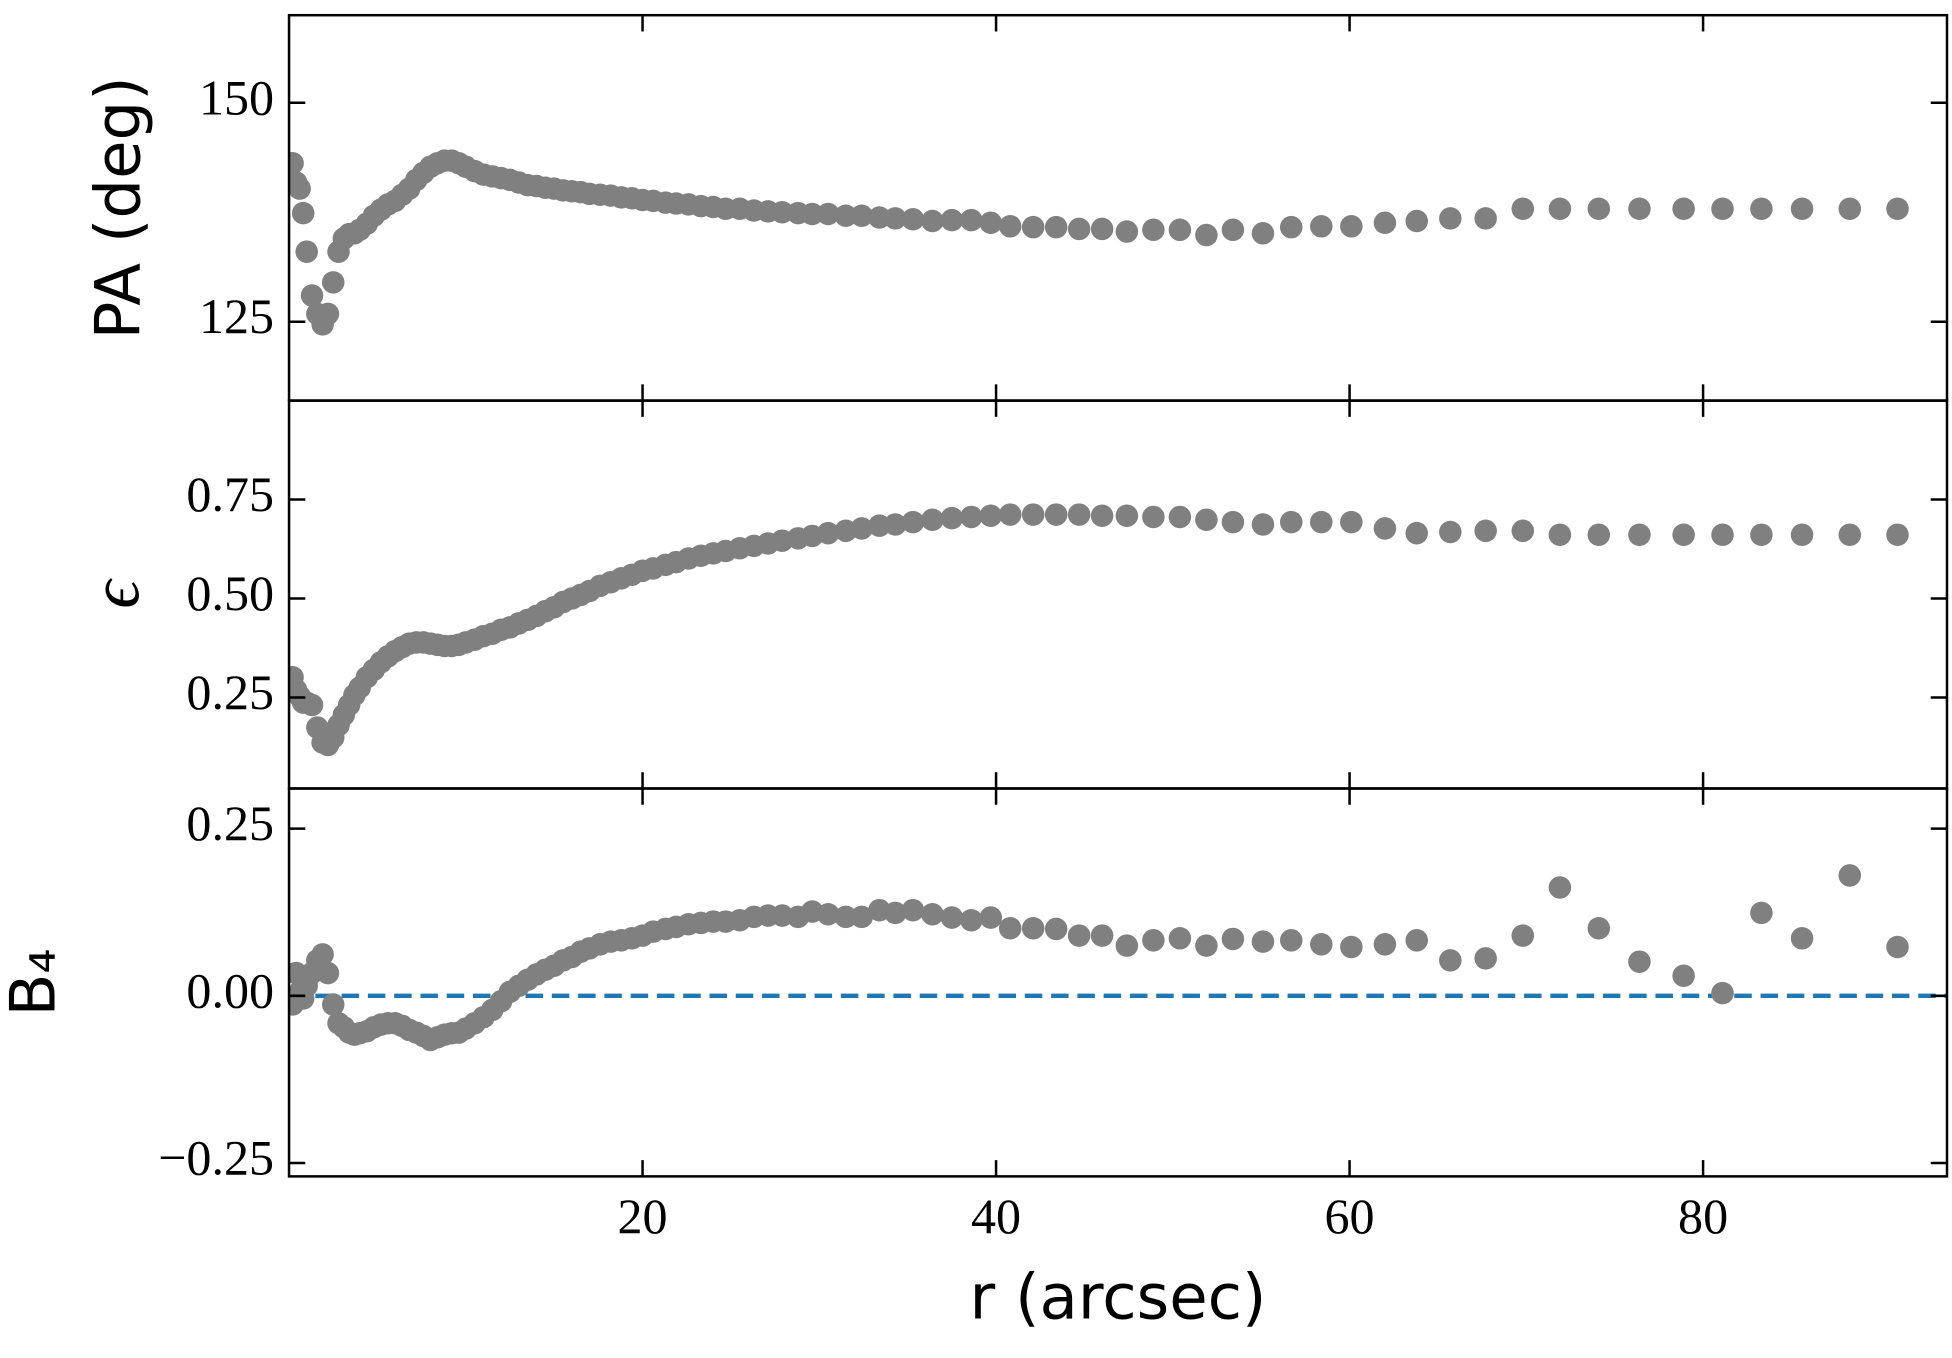  What do you see at coordinates (35, 982) in the screenshot?
I see `y-axis-label: B₄` at bounding box center [35, 982].